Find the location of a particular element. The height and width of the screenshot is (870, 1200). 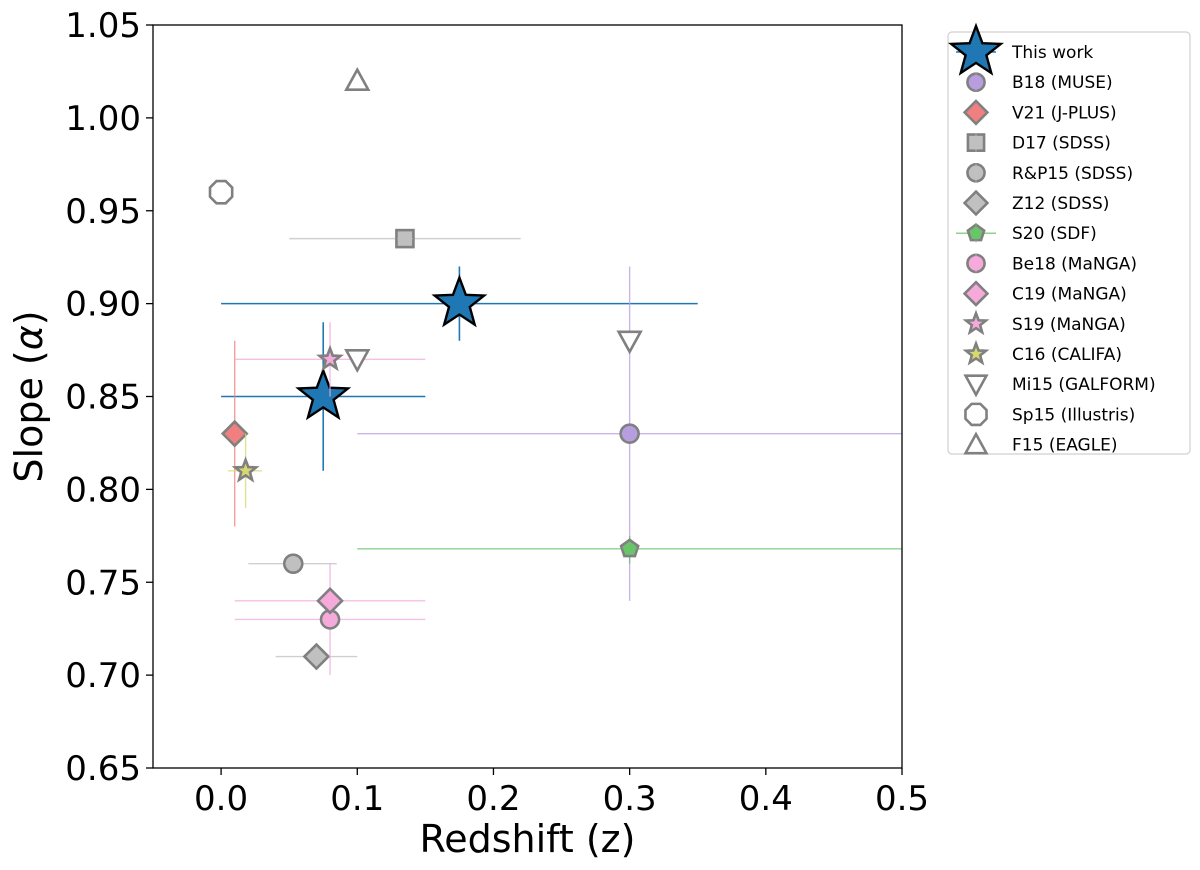

legend-entry: Z12 (SDSS) is located at coordinates (1035, 203).